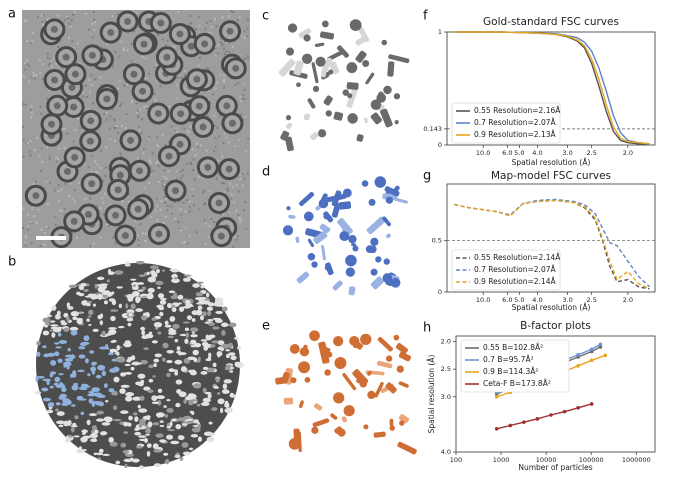 The width and height of the screenshot is (680, 478). I want to click on legend-label: 0.55 Resolution=2.14Å, so click(517, 257).